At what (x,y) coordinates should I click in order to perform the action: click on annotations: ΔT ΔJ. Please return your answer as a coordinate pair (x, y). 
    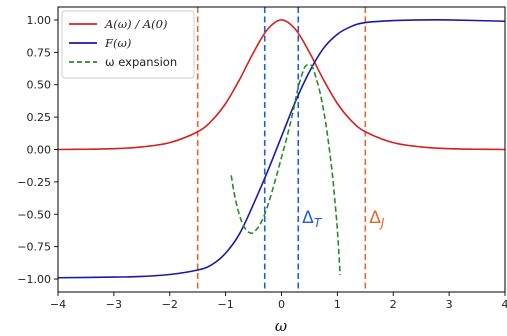
    Looking at the image, I should click on (343, 219).